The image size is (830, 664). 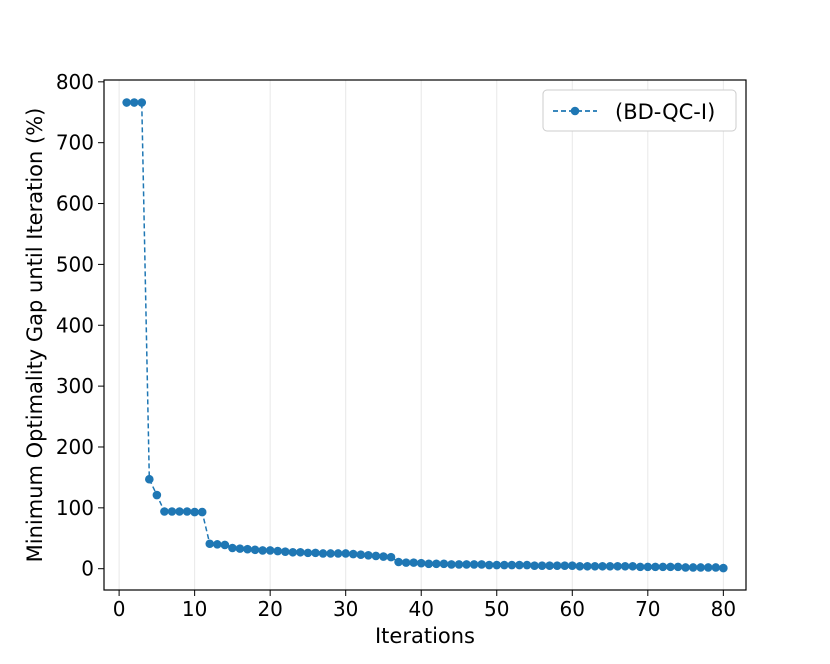 What do you see at coordinates (194, 609) in the screenshot?
I see `x-tick-label: 10` at bounding box center [194, 609].